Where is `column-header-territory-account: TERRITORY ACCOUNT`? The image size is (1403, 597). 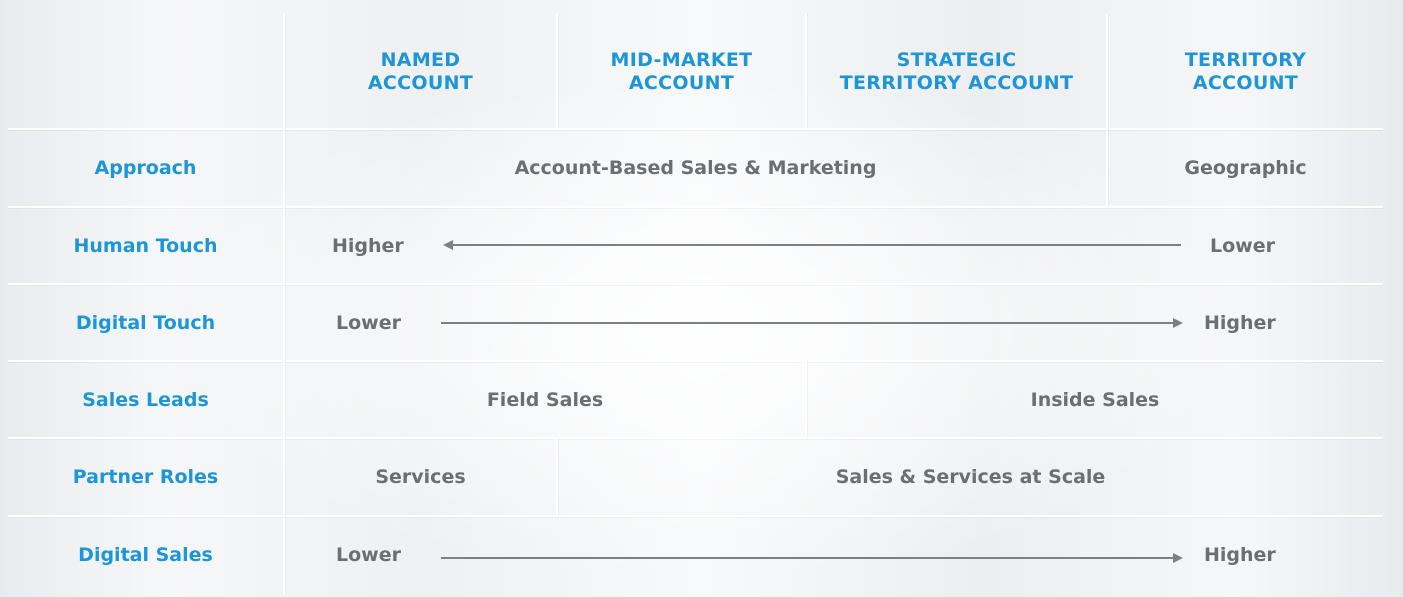
column-header-territory-account: TERRITORY ACCOUNT is located at coordinates (1245, 71).